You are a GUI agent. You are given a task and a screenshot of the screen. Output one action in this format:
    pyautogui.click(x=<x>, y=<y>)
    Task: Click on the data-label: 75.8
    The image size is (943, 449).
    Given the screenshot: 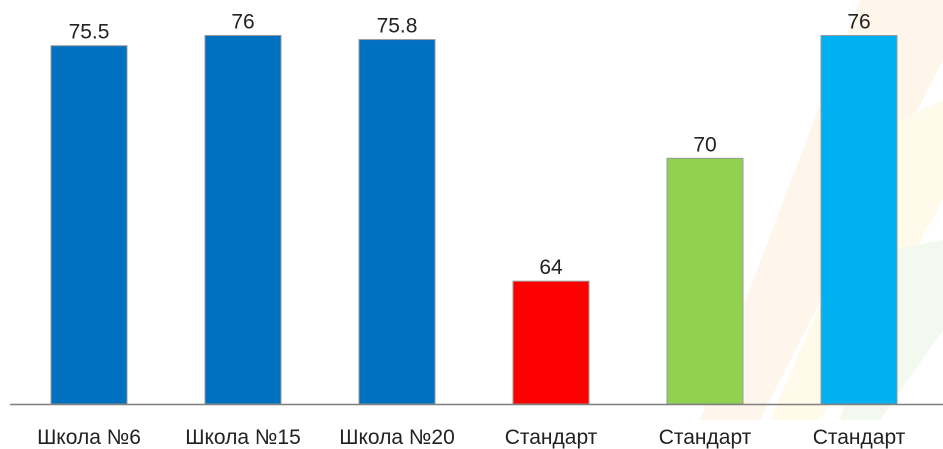 What is the action you would take?
    pyautogui.click(x=397, y=26)
    